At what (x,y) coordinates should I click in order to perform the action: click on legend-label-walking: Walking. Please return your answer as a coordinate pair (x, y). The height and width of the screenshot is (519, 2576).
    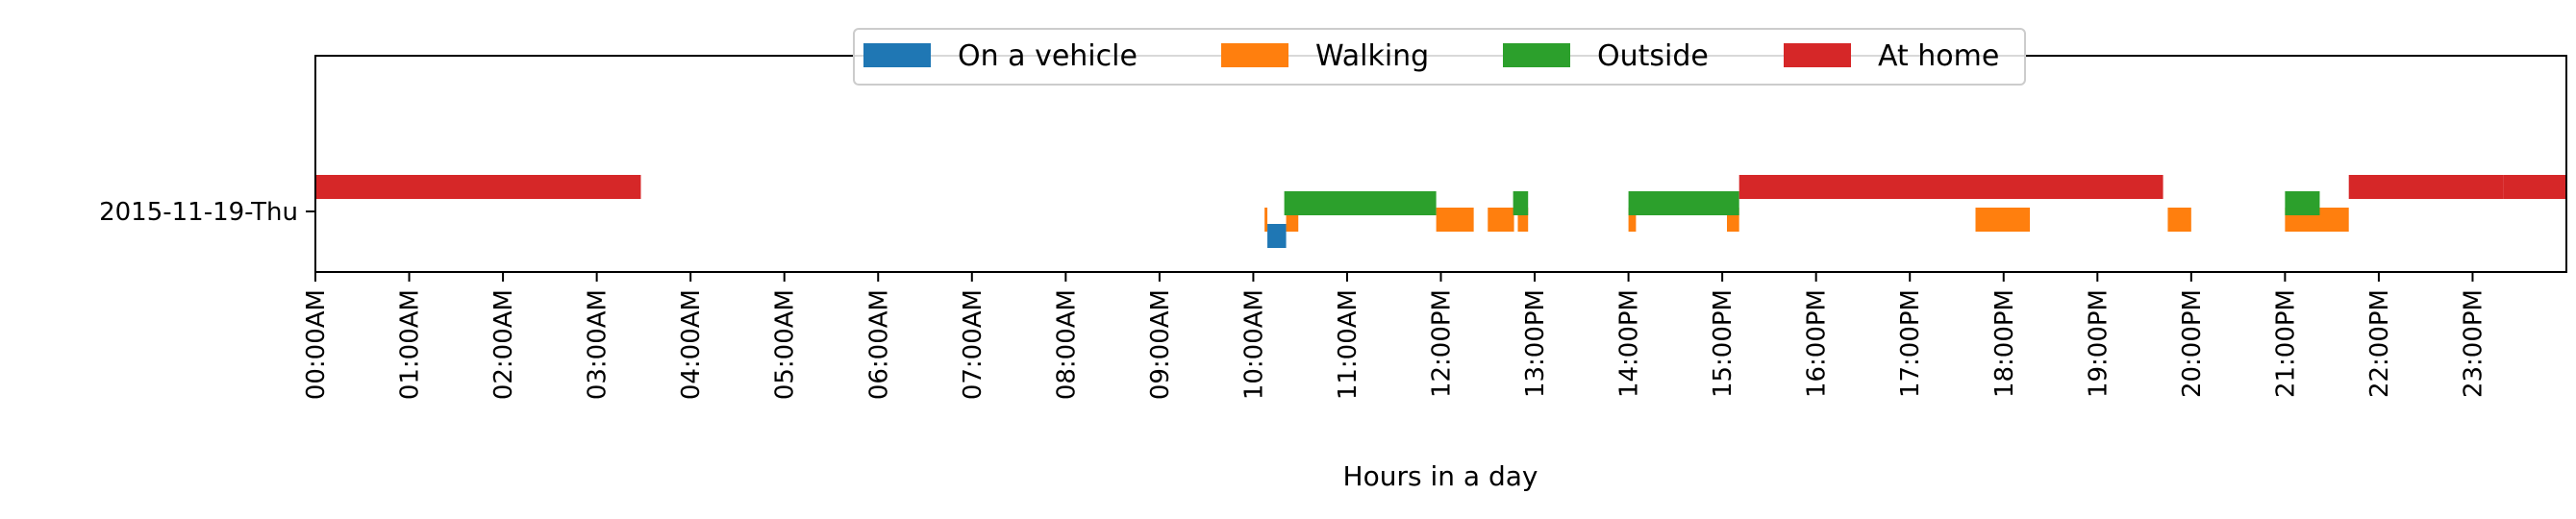
    Looking at the image, I should click on (1372, 56).